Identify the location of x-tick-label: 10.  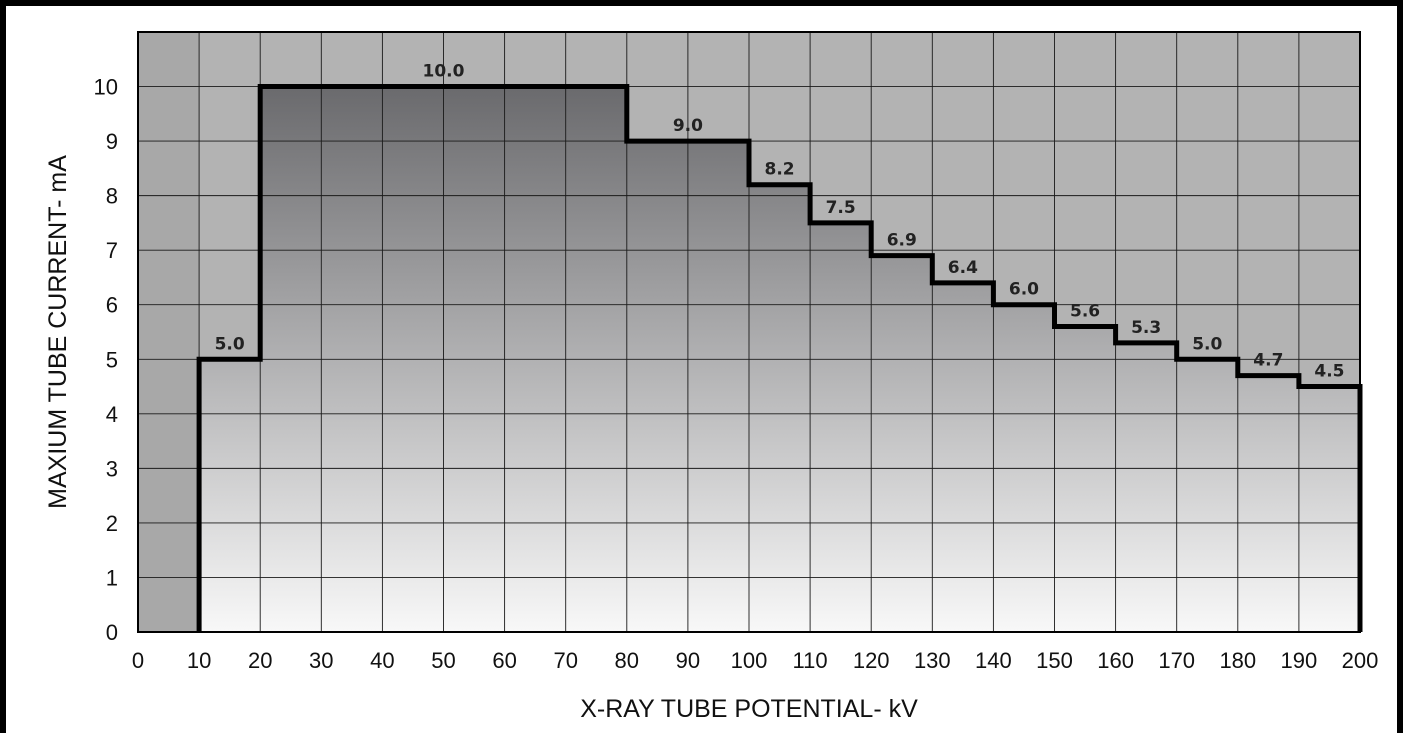
(199, 660).